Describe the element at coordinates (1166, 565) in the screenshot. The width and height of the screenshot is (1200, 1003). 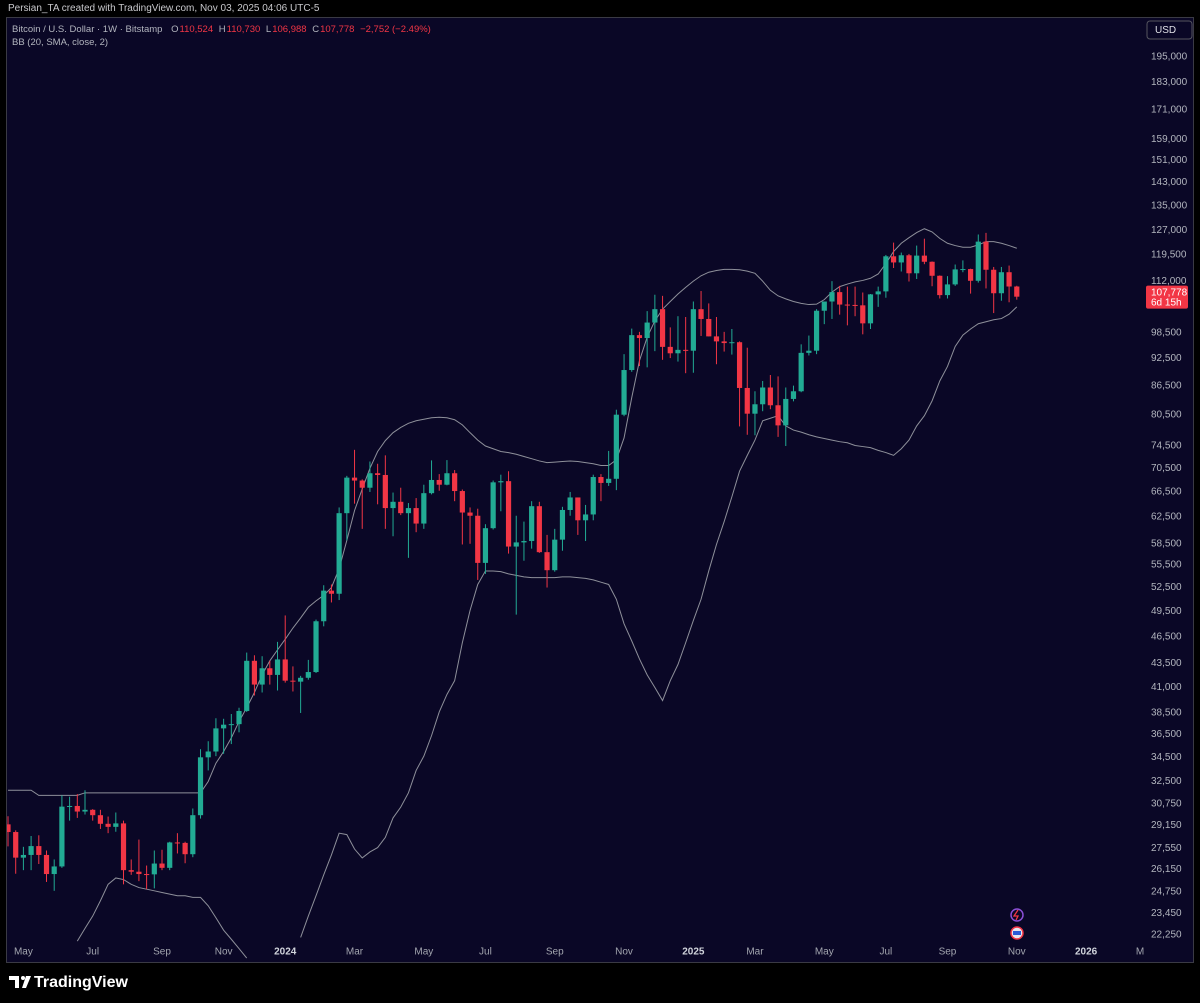
I see `y-tick-label: 55,500` at that location.